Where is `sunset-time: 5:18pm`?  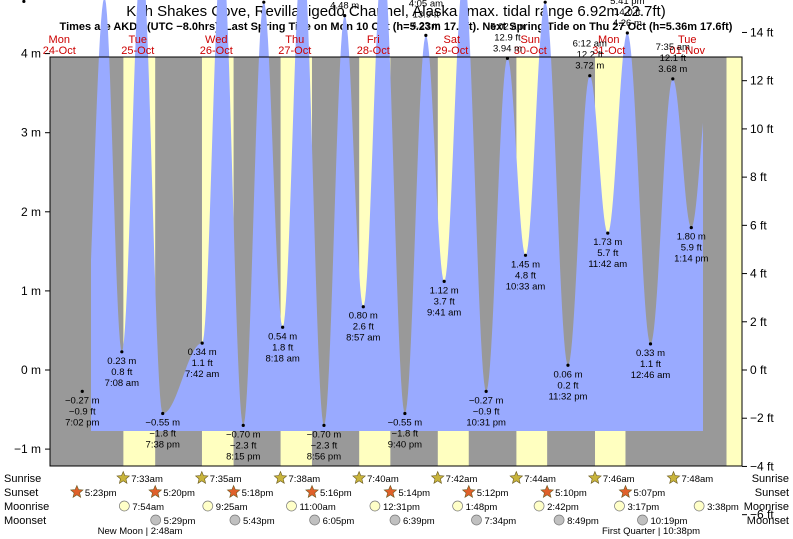 sunset-time: 5:18pm is located at coordinates (258, 493).